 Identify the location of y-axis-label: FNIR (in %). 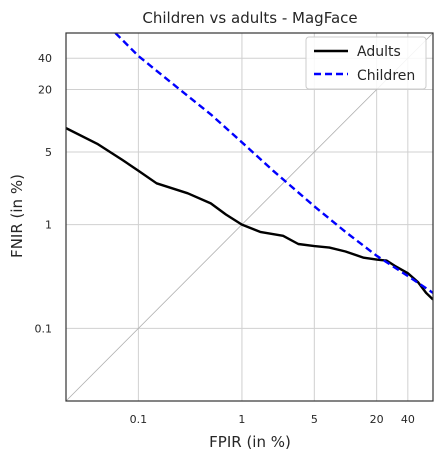
(17, 216).